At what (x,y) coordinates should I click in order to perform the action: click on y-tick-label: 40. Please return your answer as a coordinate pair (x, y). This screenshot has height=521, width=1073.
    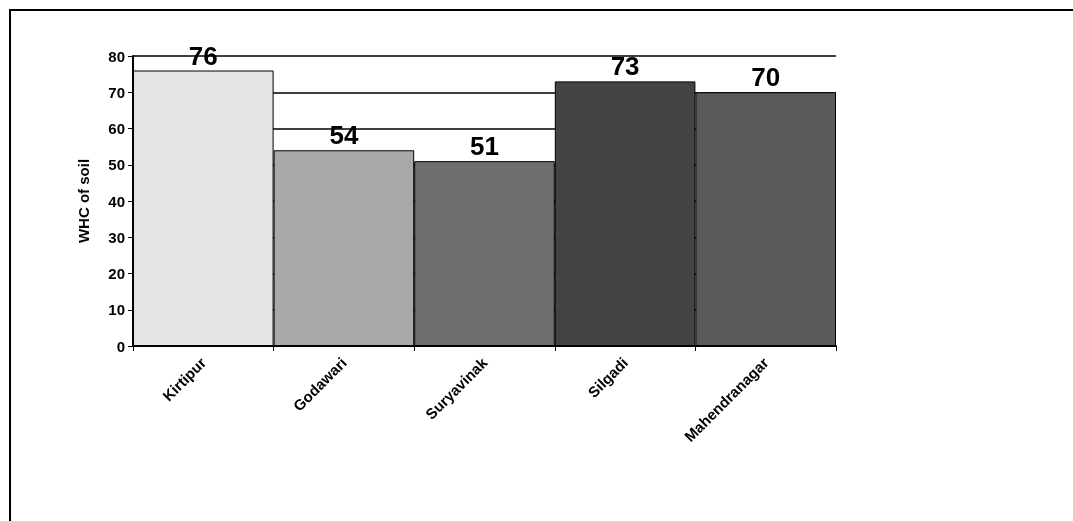
    Looking at the image, I should click on (116, 201).